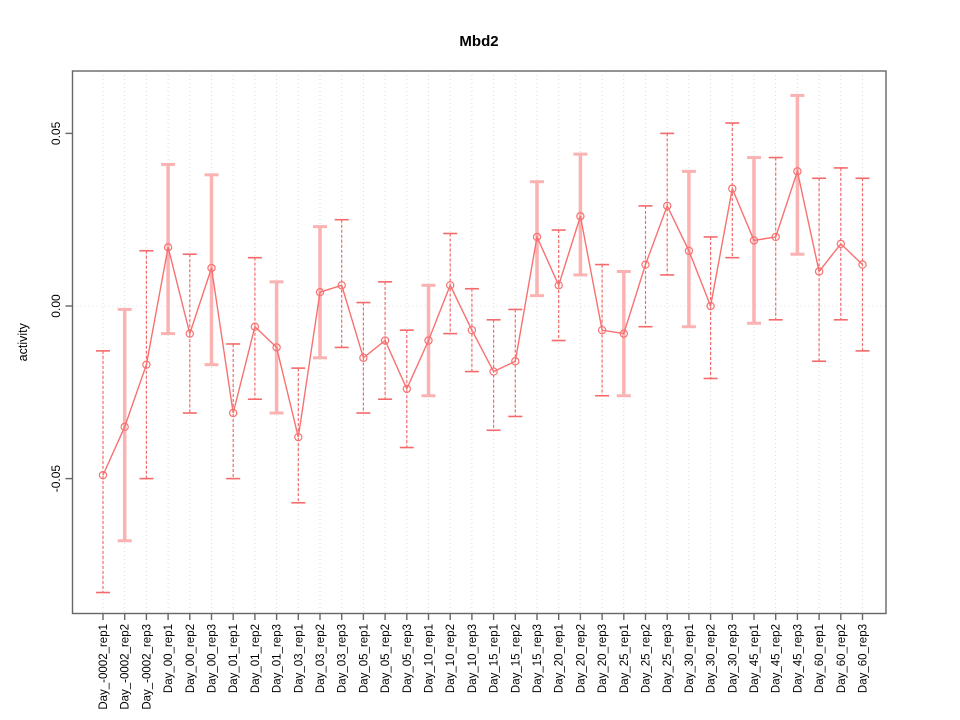  Describe the element at coordinates (408, 658) in the screenshot. I see `x-tick-label: Day_05_rep3` at that location.